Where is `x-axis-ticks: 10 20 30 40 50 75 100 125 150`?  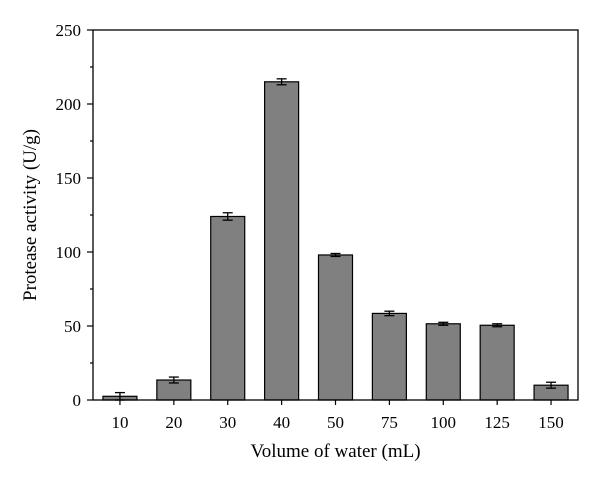
x-axis-ticks: 10 20 30 40 50 75 100 125 150 is located at coordinates (337, 416).